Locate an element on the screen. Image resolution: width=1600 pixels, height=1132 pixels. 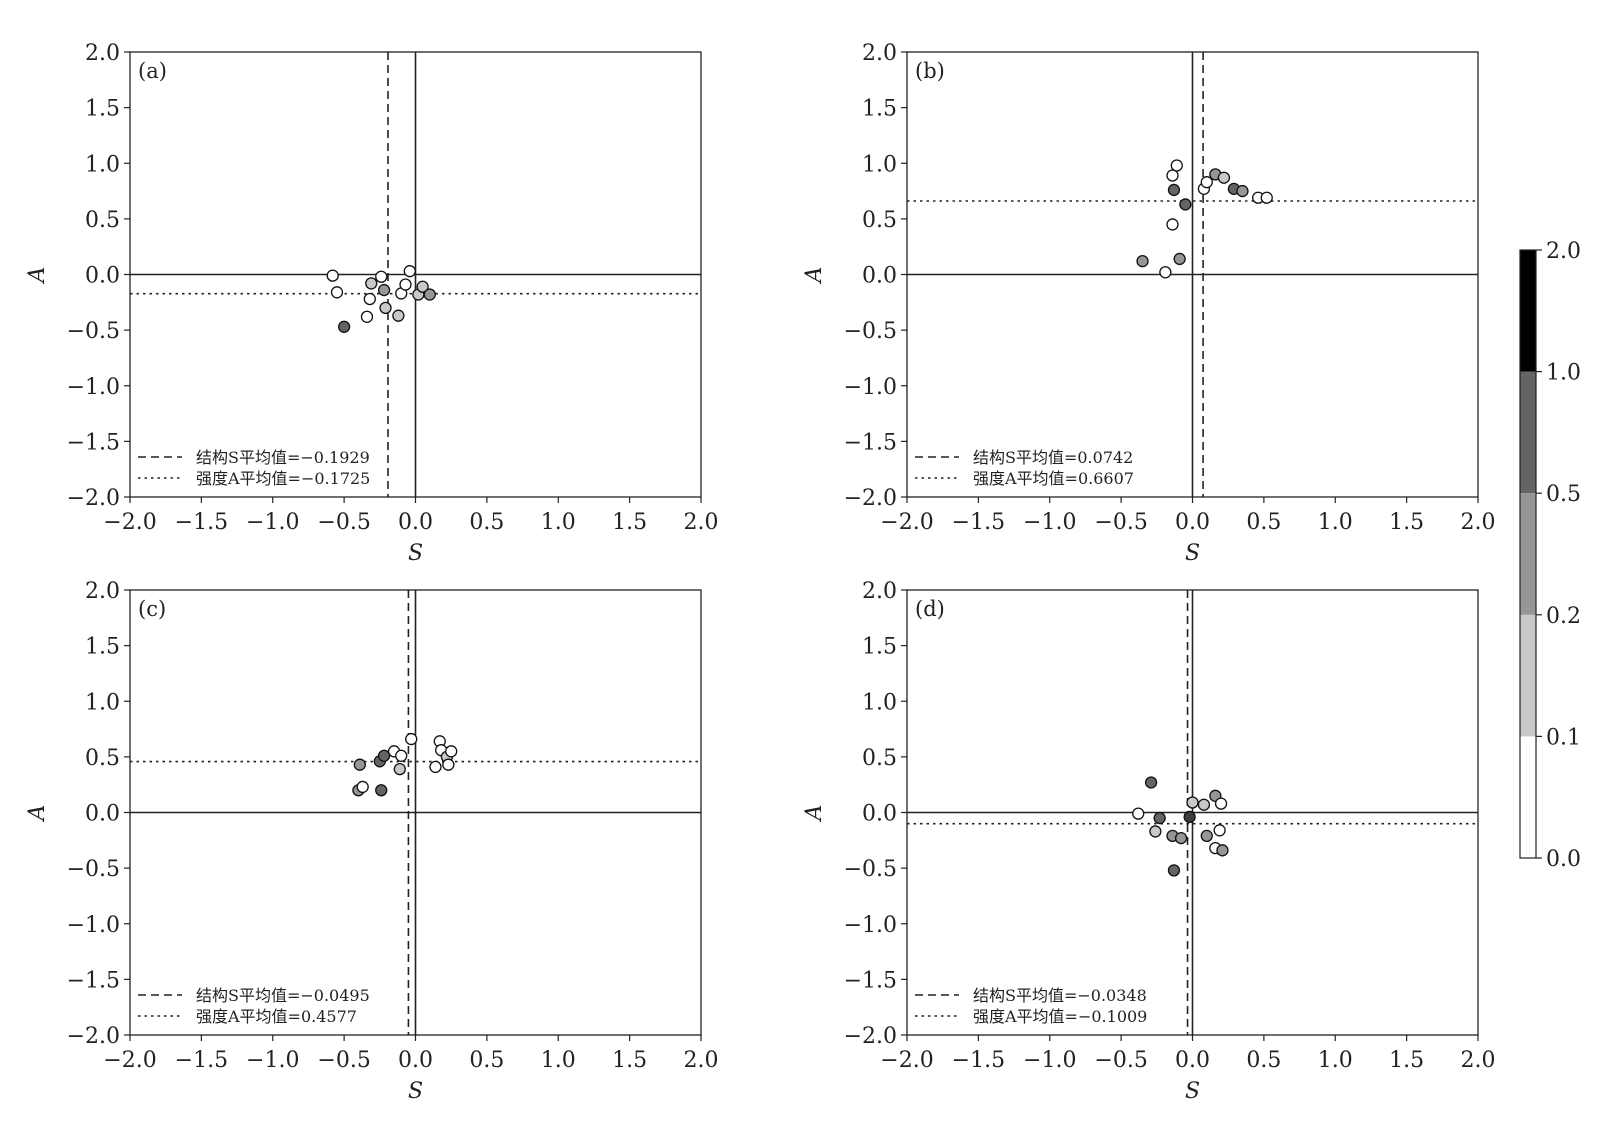
x-tick-label: 2.0 is located at coordinates (1478, 1060).